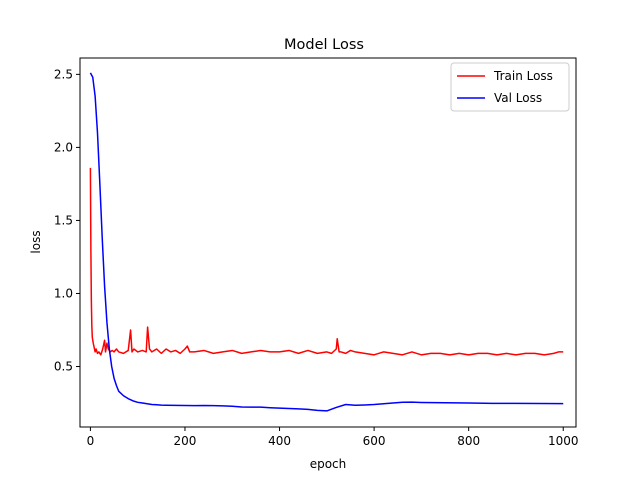  Describe the element at coordinates (324, 45) in the screenshot. I see `chart-title: Model Loss` at that location.